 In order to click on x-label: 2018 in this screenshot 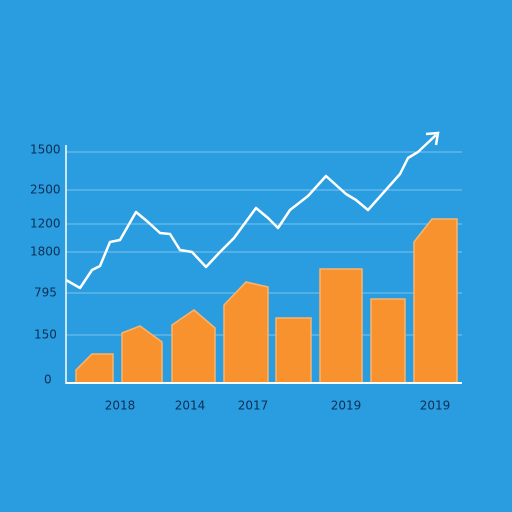, I will do `click(120, 406)`.